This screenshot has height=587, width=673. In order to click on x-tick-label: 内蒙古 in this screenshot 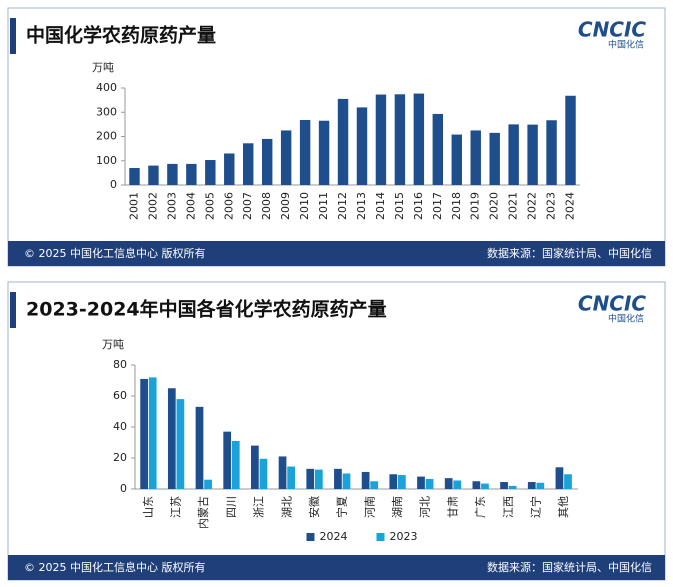, I will do `click(203, 512)`.